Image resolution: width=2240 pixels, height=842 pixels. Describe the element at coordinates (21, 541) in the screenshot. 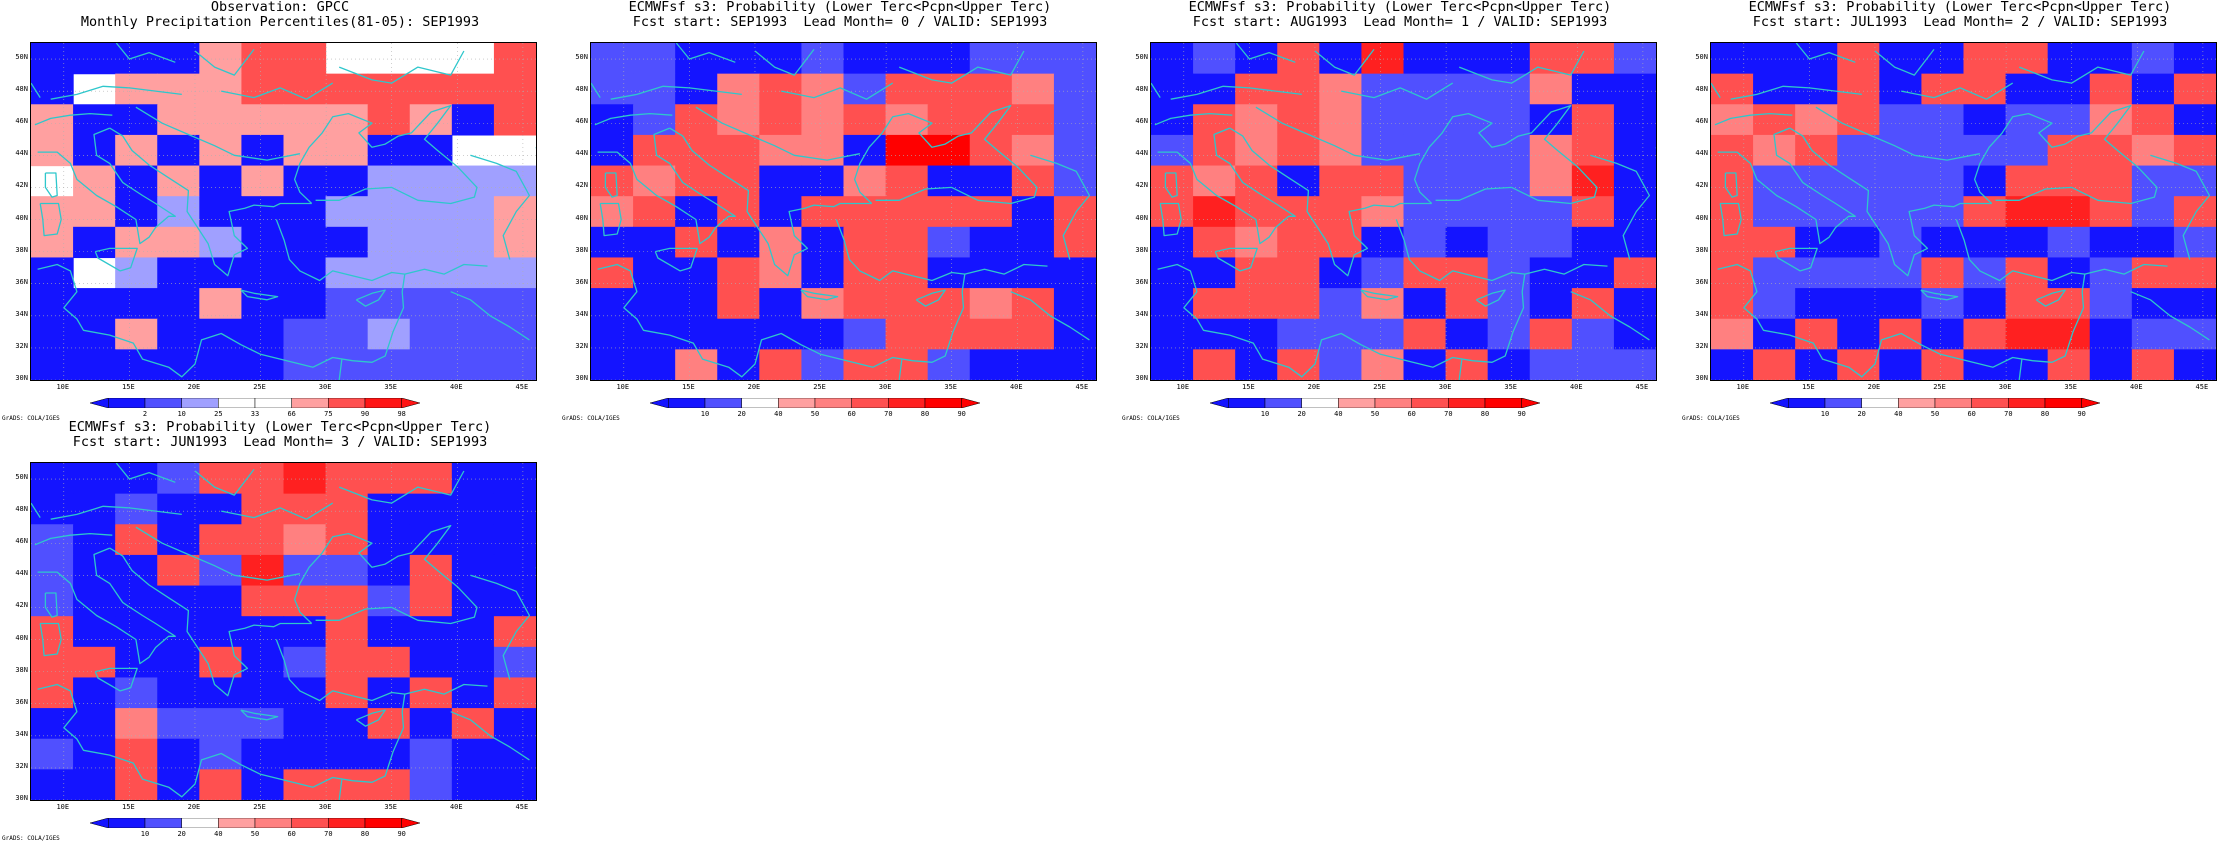

I see `lat-tick-label: 46N` at that location.